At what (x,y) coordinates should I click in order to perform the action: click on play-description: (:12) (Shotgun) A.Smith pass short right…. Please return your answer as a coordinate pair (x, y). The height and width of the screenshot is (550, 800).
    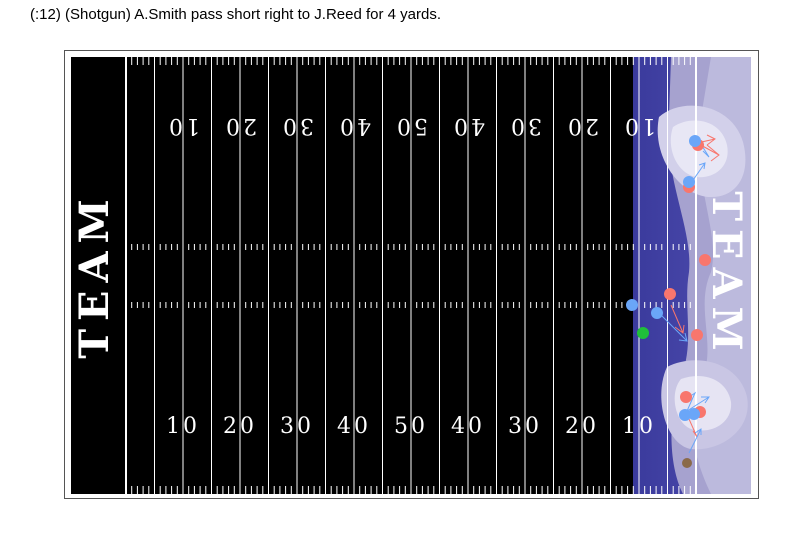
    Looking at the image, I should click on (236, 14).